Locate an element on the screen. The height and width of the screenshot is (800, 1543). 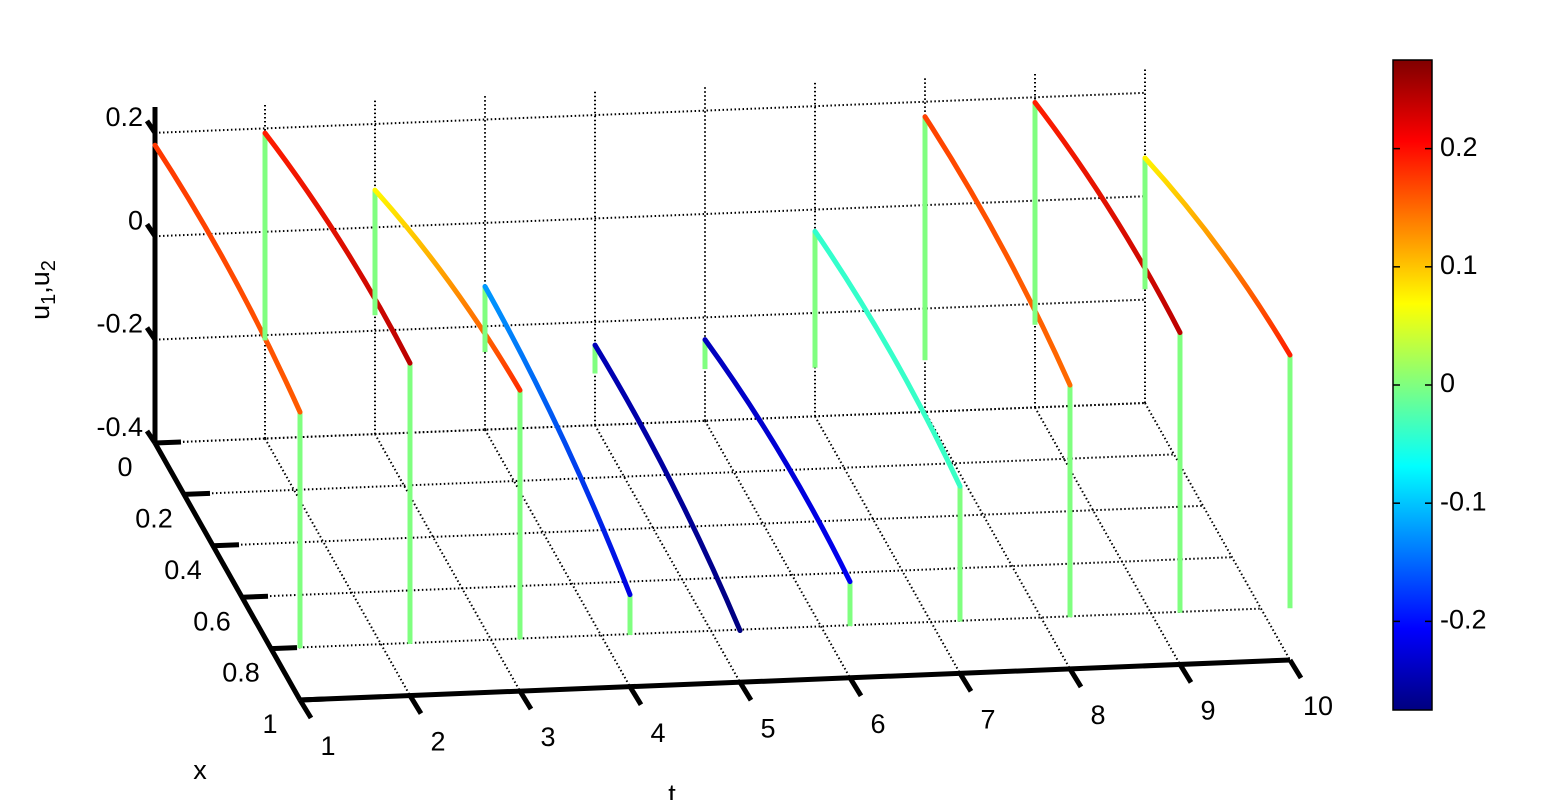
colorbar-tick-label: 0.1 is located at coordinates (1459, 265).